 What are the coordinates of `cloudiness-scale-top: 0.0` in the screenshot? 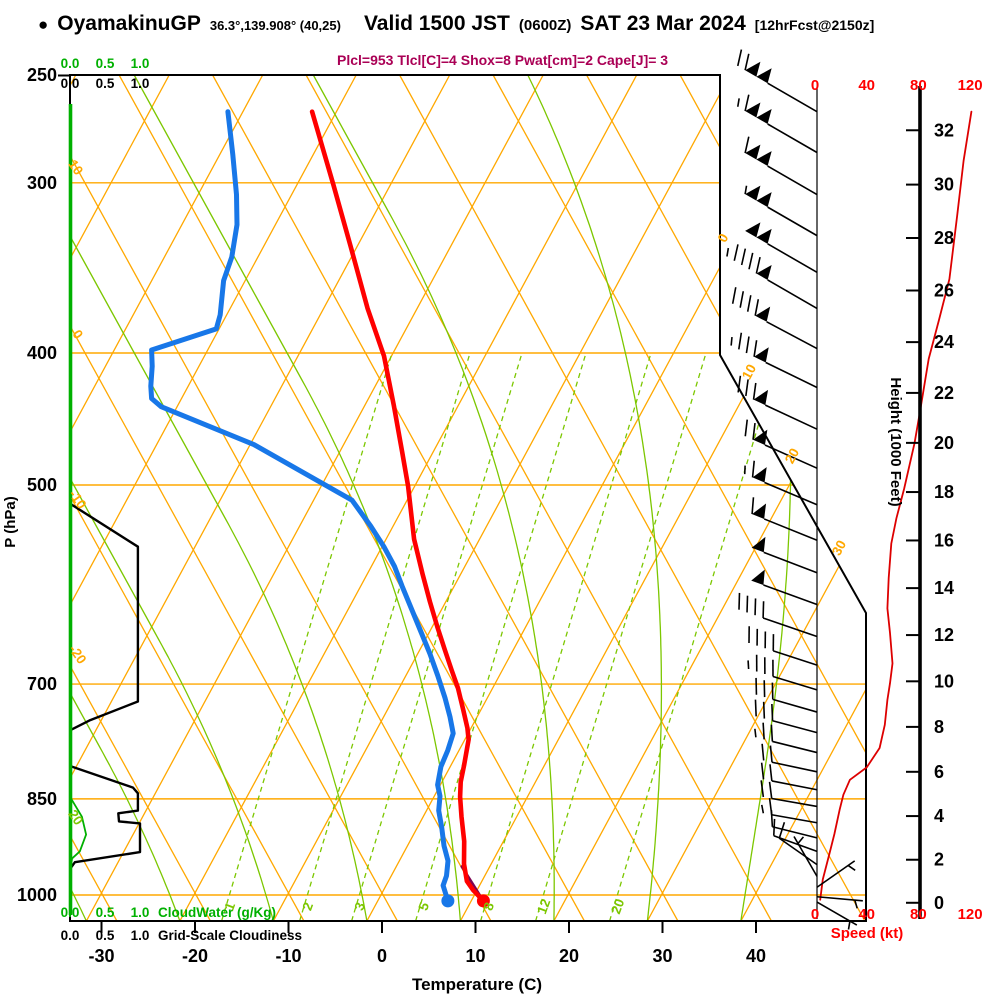 It's located at (70, 83).